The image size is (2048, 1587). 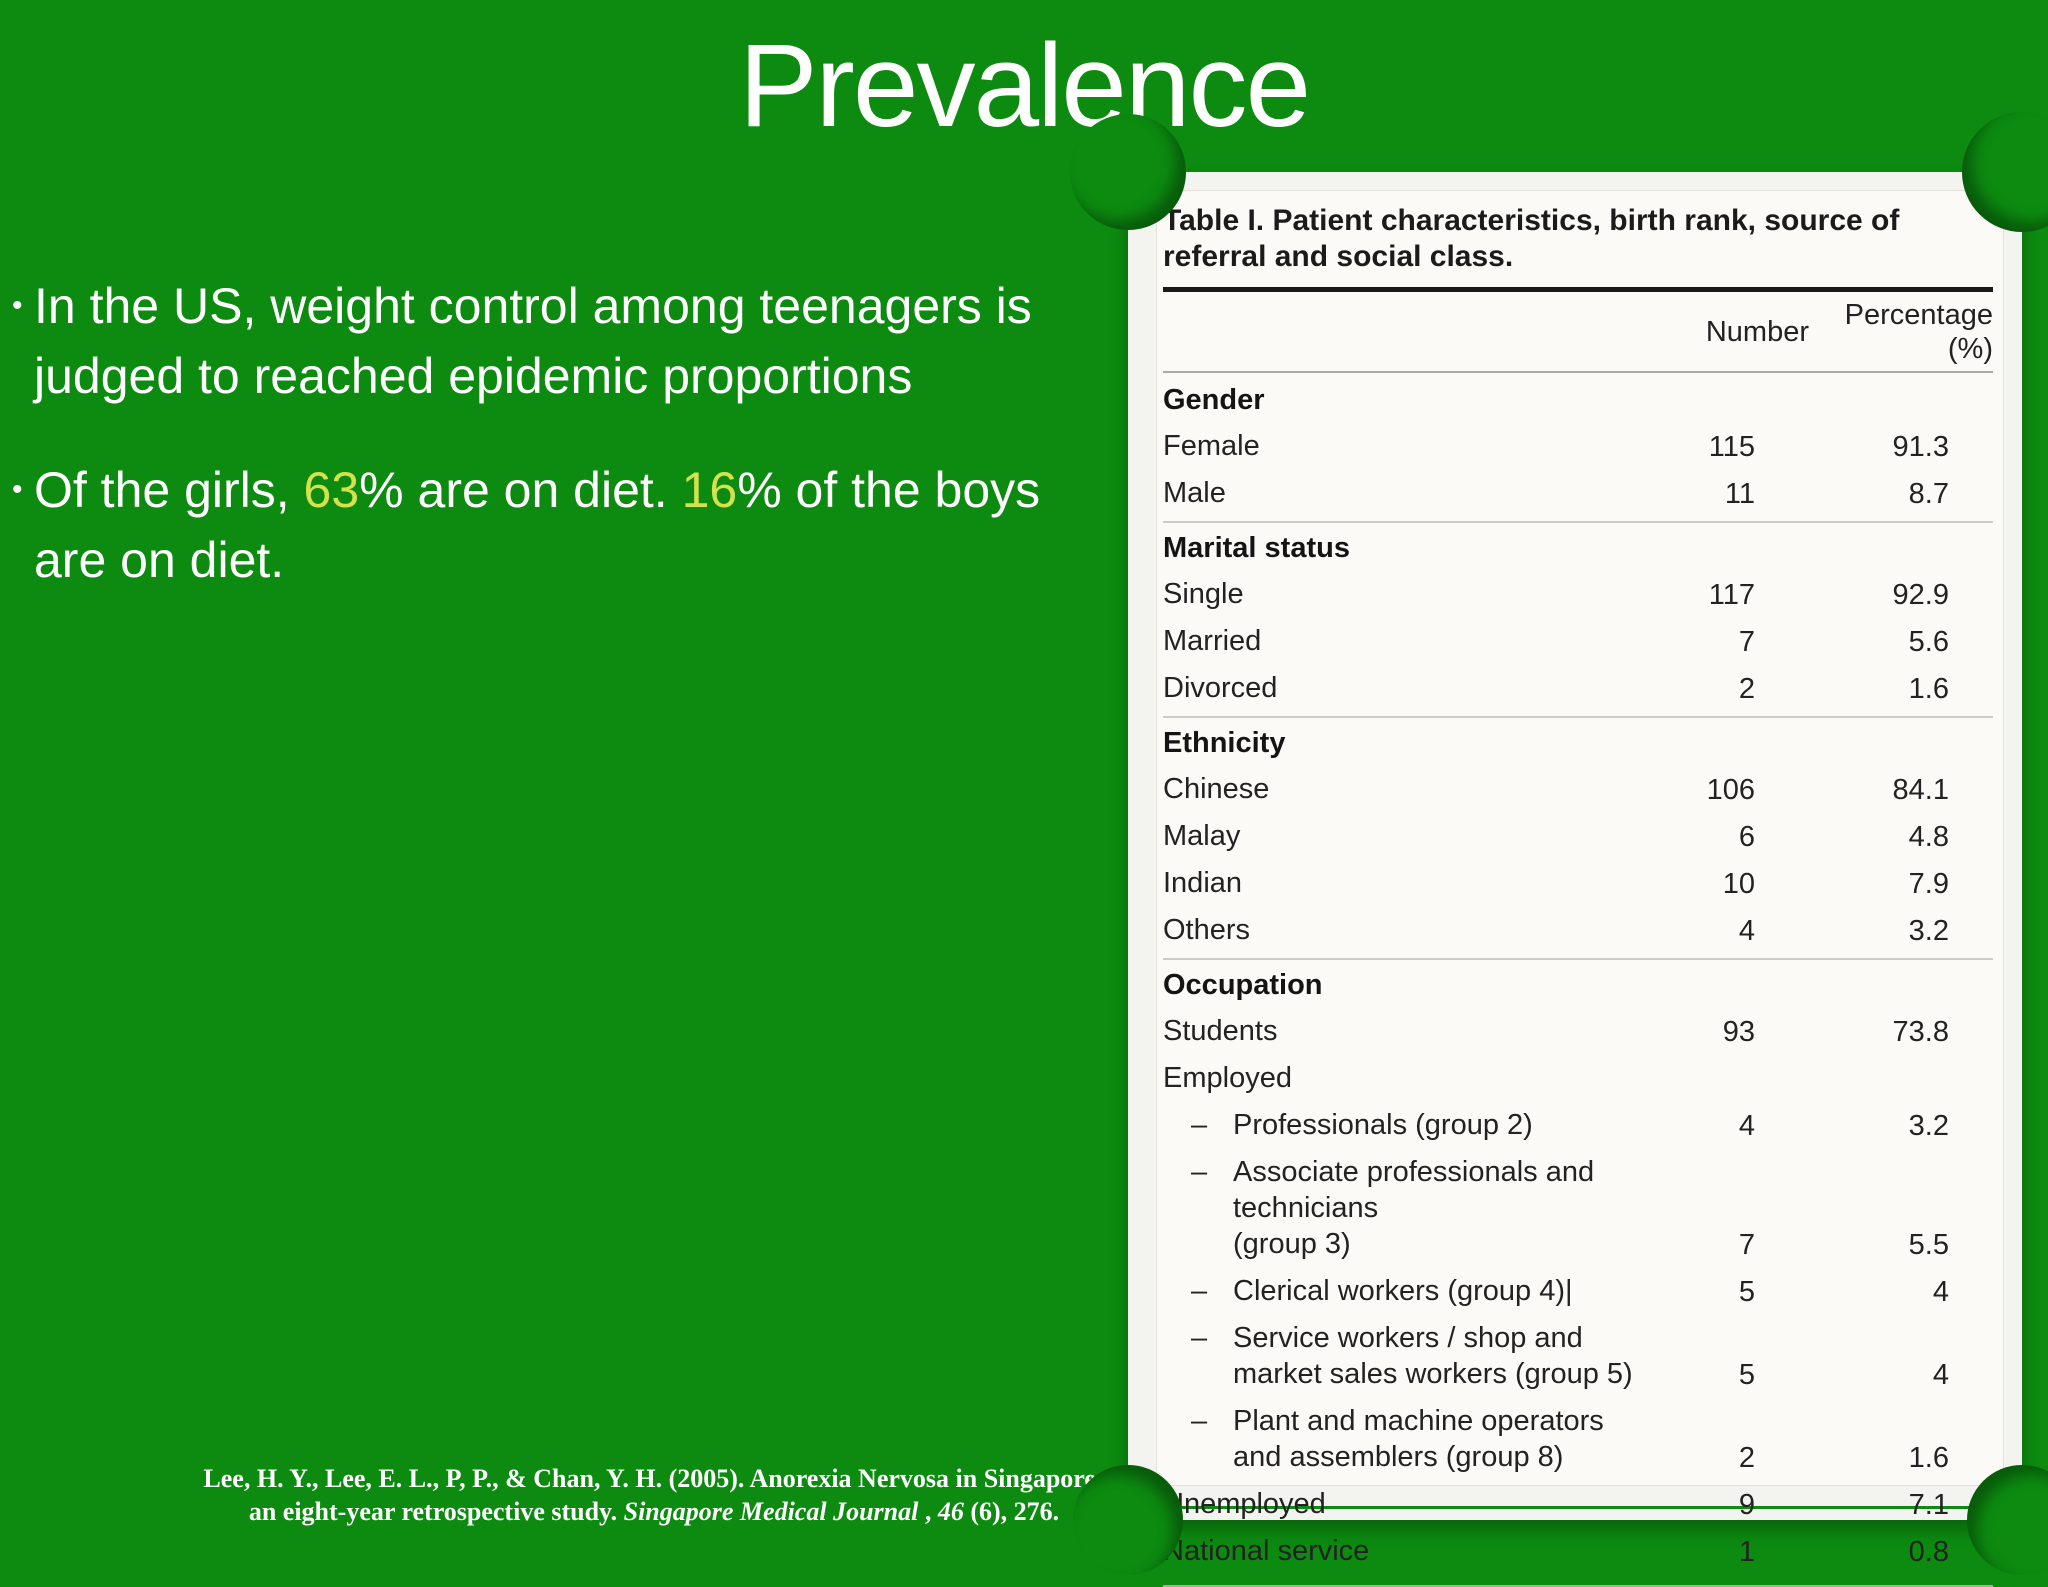 I want to click on table-row: Students 93 73.8, so click(x=1578, y=1031).